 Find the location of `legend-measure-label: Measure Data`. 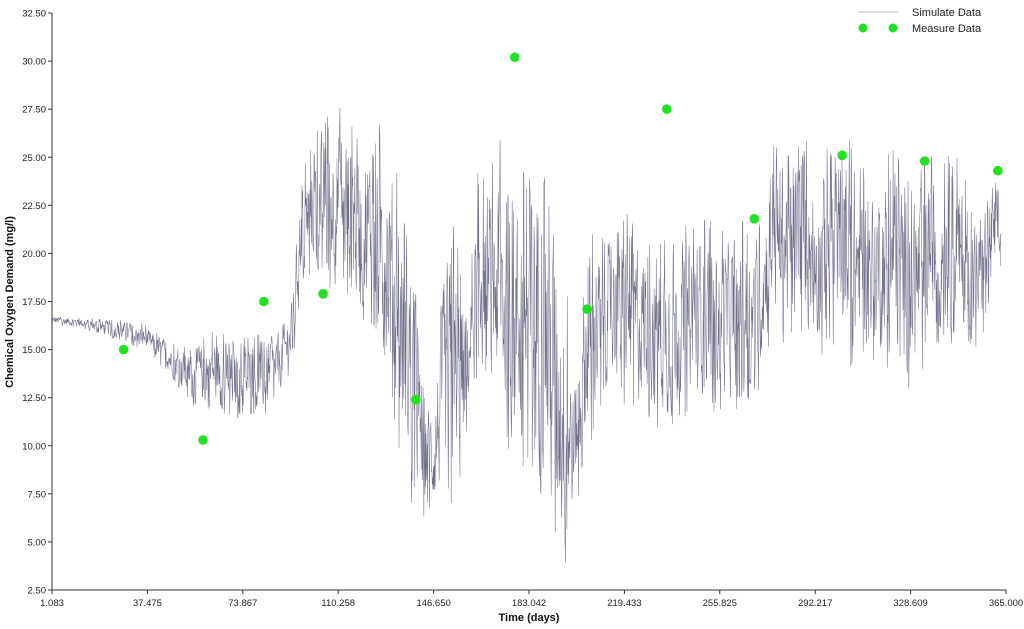

legend-measure-label: Measure Data is located at coordinates (947, 29).